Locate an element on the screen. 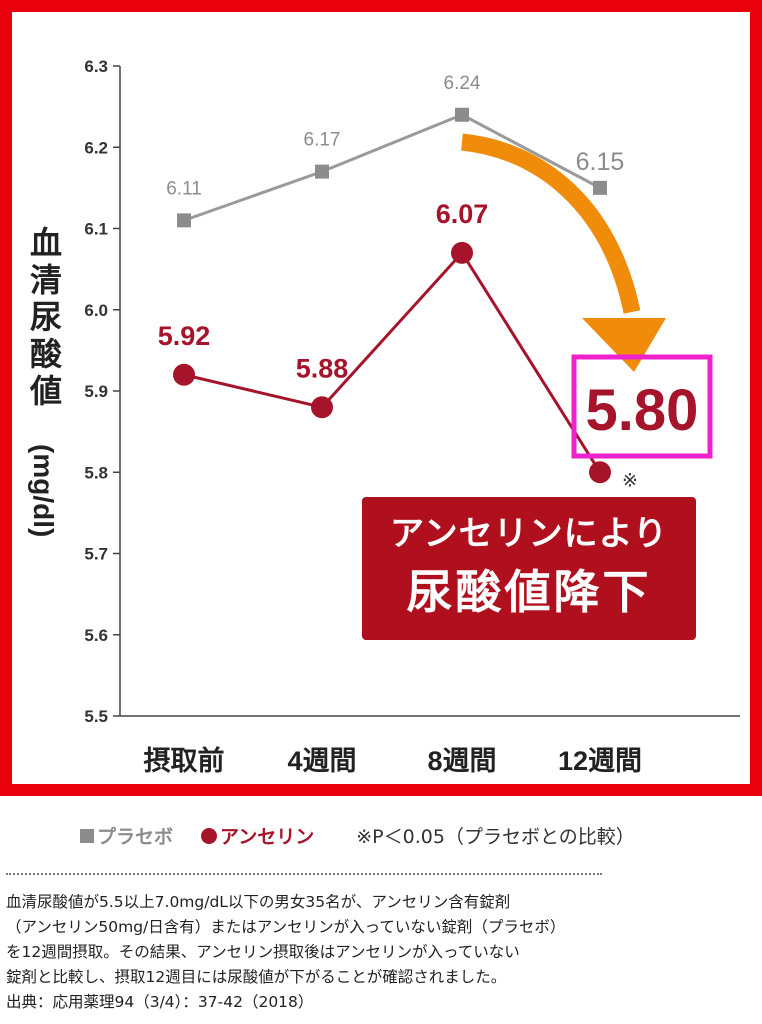  significance-mark: ※ is located at coordinates (630, 480).